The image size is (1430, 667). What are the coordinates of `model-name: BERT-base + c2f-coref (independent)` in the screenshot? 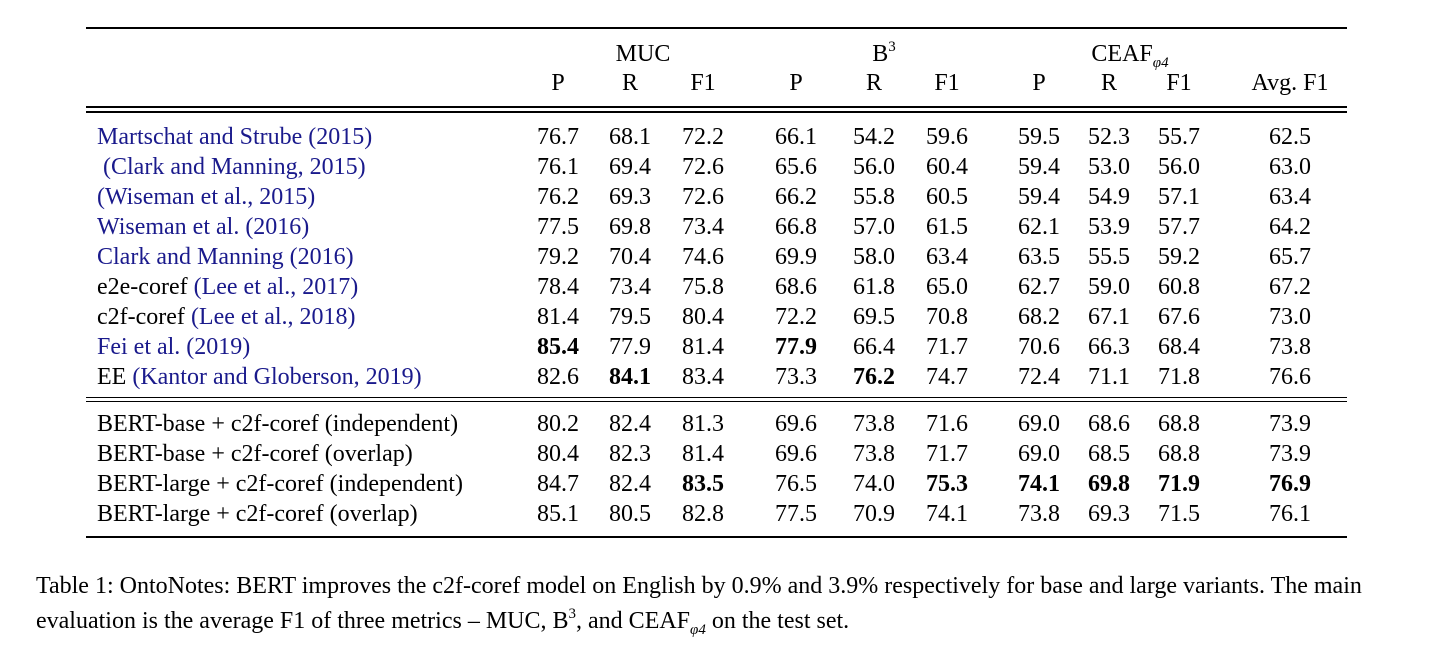 It's located at (278, 424).